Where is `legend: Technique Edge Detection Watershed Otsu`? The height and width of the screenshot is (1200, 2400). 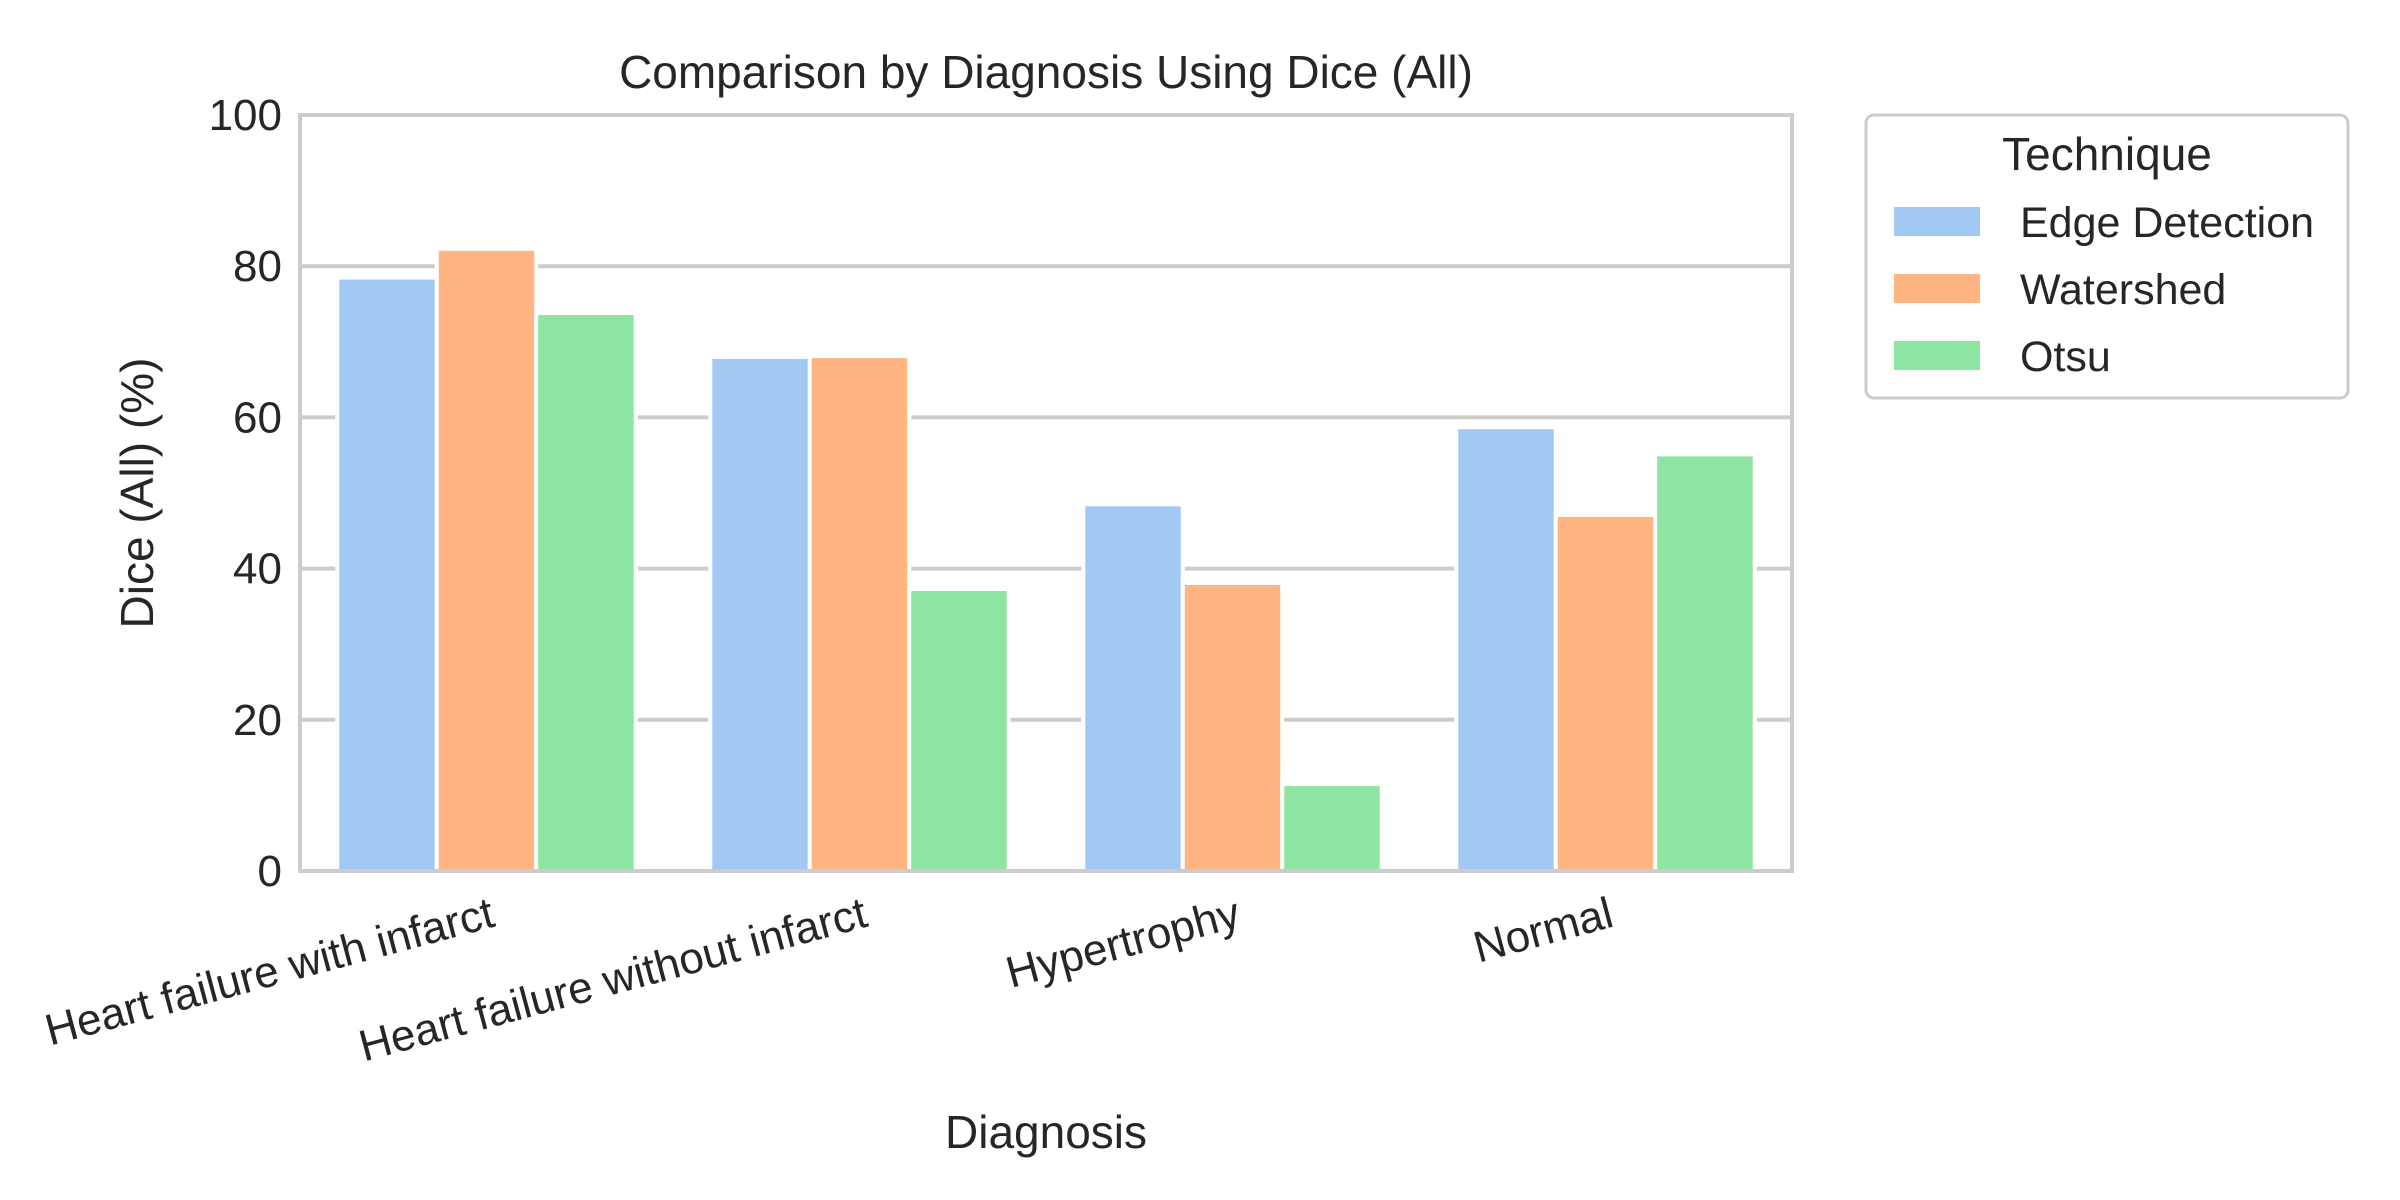
legend: Technique Edge Detection Watershed Otsu is located at coordinates (2107, 256).